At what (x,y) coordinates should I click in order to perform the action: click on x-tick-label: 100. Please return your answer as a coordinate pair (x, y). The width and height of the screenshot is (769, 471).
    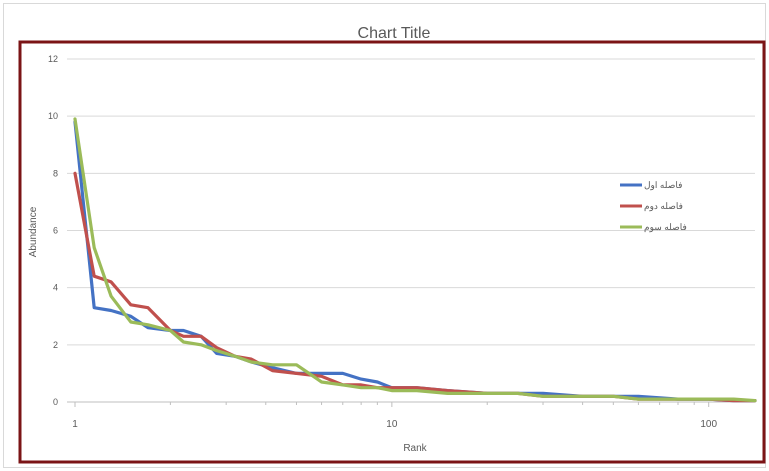
    Looking at the image, I should click on (708, 424).